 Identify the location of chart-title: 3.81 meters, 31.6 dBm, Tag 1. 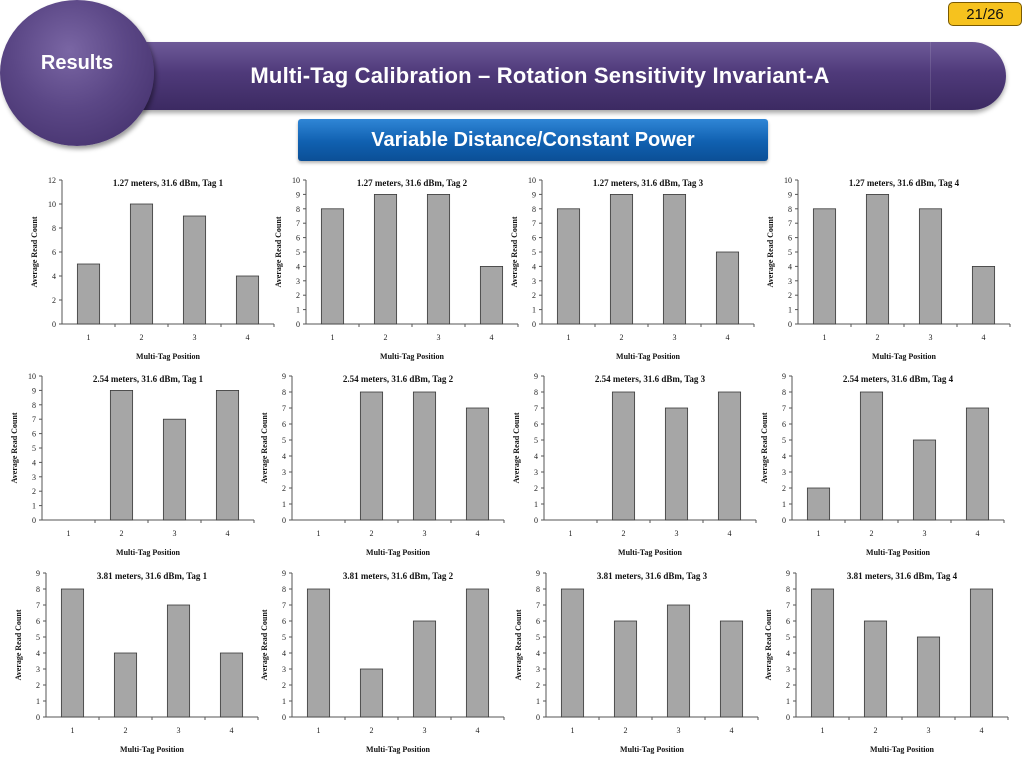
(152, 576).